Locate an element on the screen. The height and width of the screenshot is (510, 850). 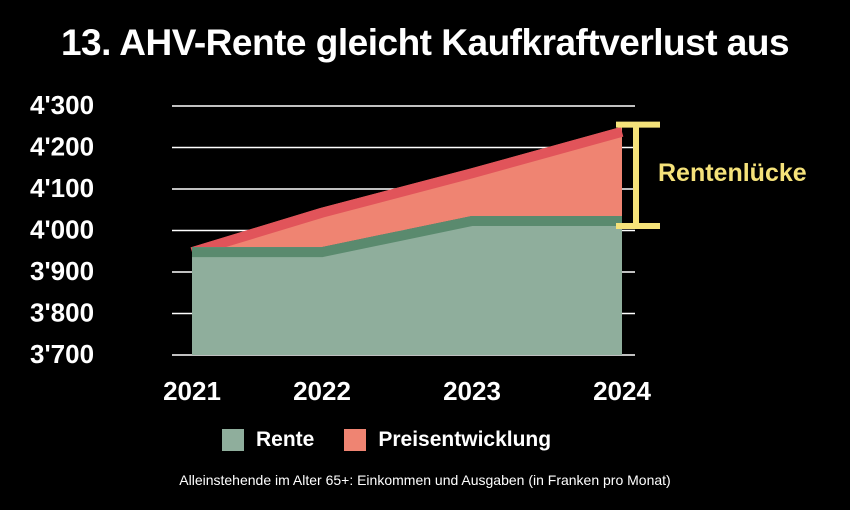
y-tick-label: 4'200 is located at coordinates (62, 147).